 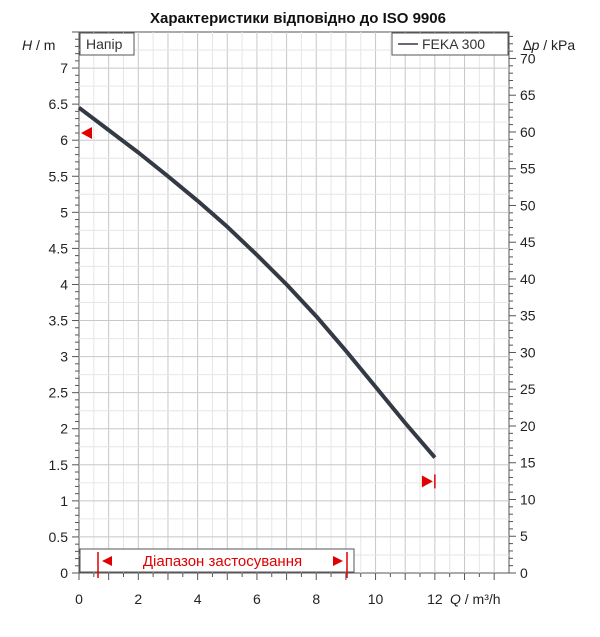 I want to click on right-axis-unit: / kPa, so click(x=557, y=45).